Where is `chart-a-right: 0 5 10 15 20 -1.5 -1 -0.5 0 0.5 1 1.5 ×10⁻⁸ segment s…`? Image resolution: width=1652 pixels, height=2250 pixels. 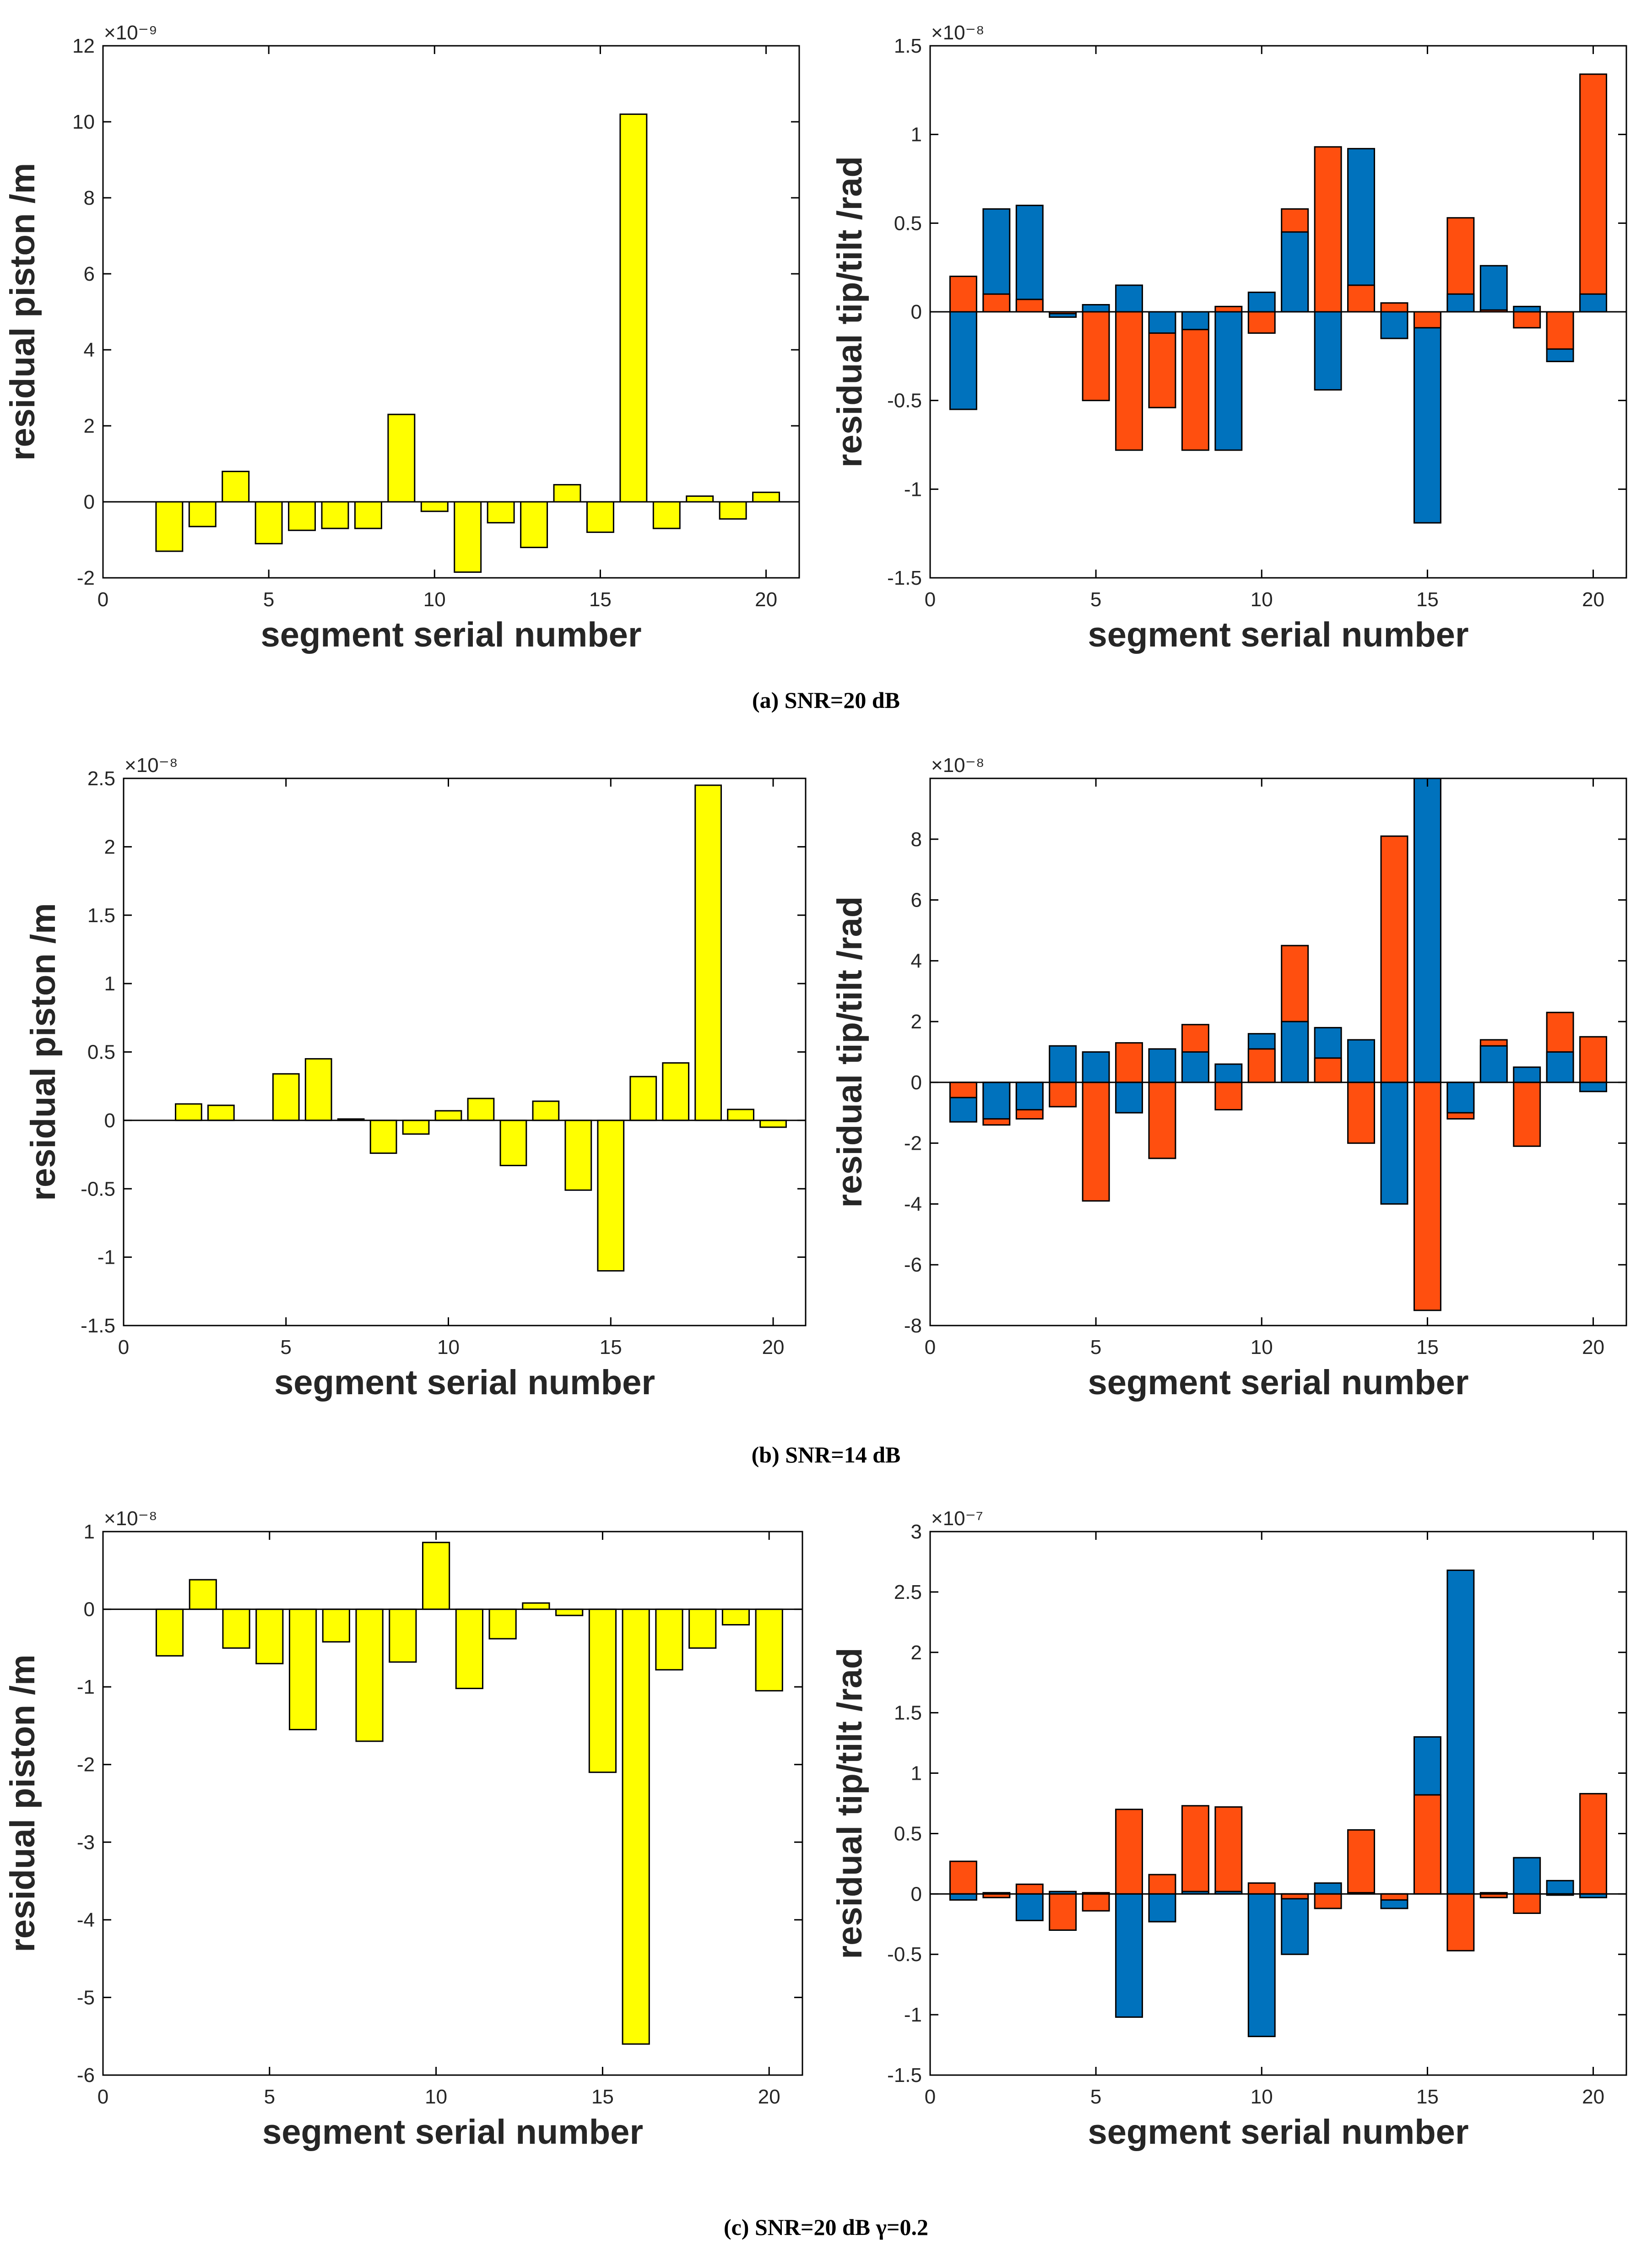
chart-a-right: 0 5 10 15 20 -1.5 -1 -0.5 0 0.5 1 1.5 ×10⁻⁸ segment s… is located at coordinates (1228, 338).